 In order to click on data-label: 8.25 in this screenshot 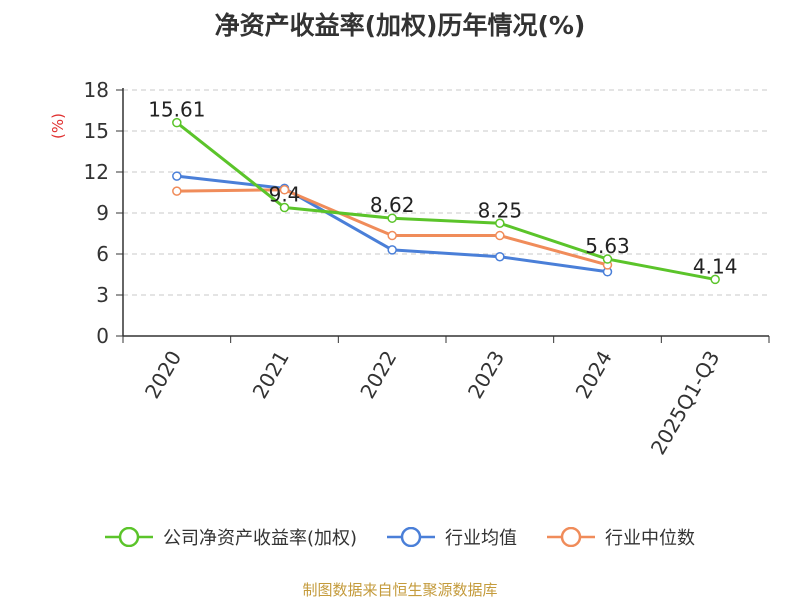, I will do `click(500, 210)`.